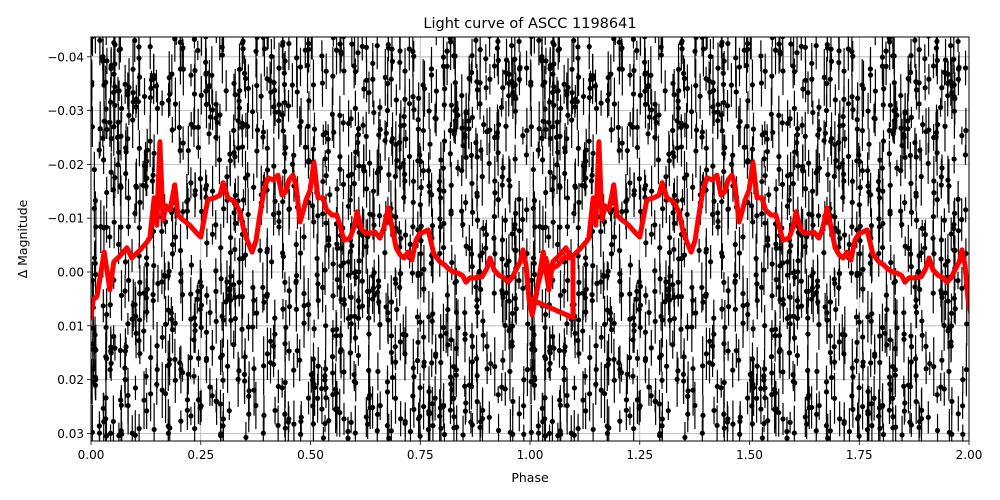  What do you see at coordinates (749, 455) in the screenshot?
I see `x-tick-label: 1.50` at bounding box center [749, 455].